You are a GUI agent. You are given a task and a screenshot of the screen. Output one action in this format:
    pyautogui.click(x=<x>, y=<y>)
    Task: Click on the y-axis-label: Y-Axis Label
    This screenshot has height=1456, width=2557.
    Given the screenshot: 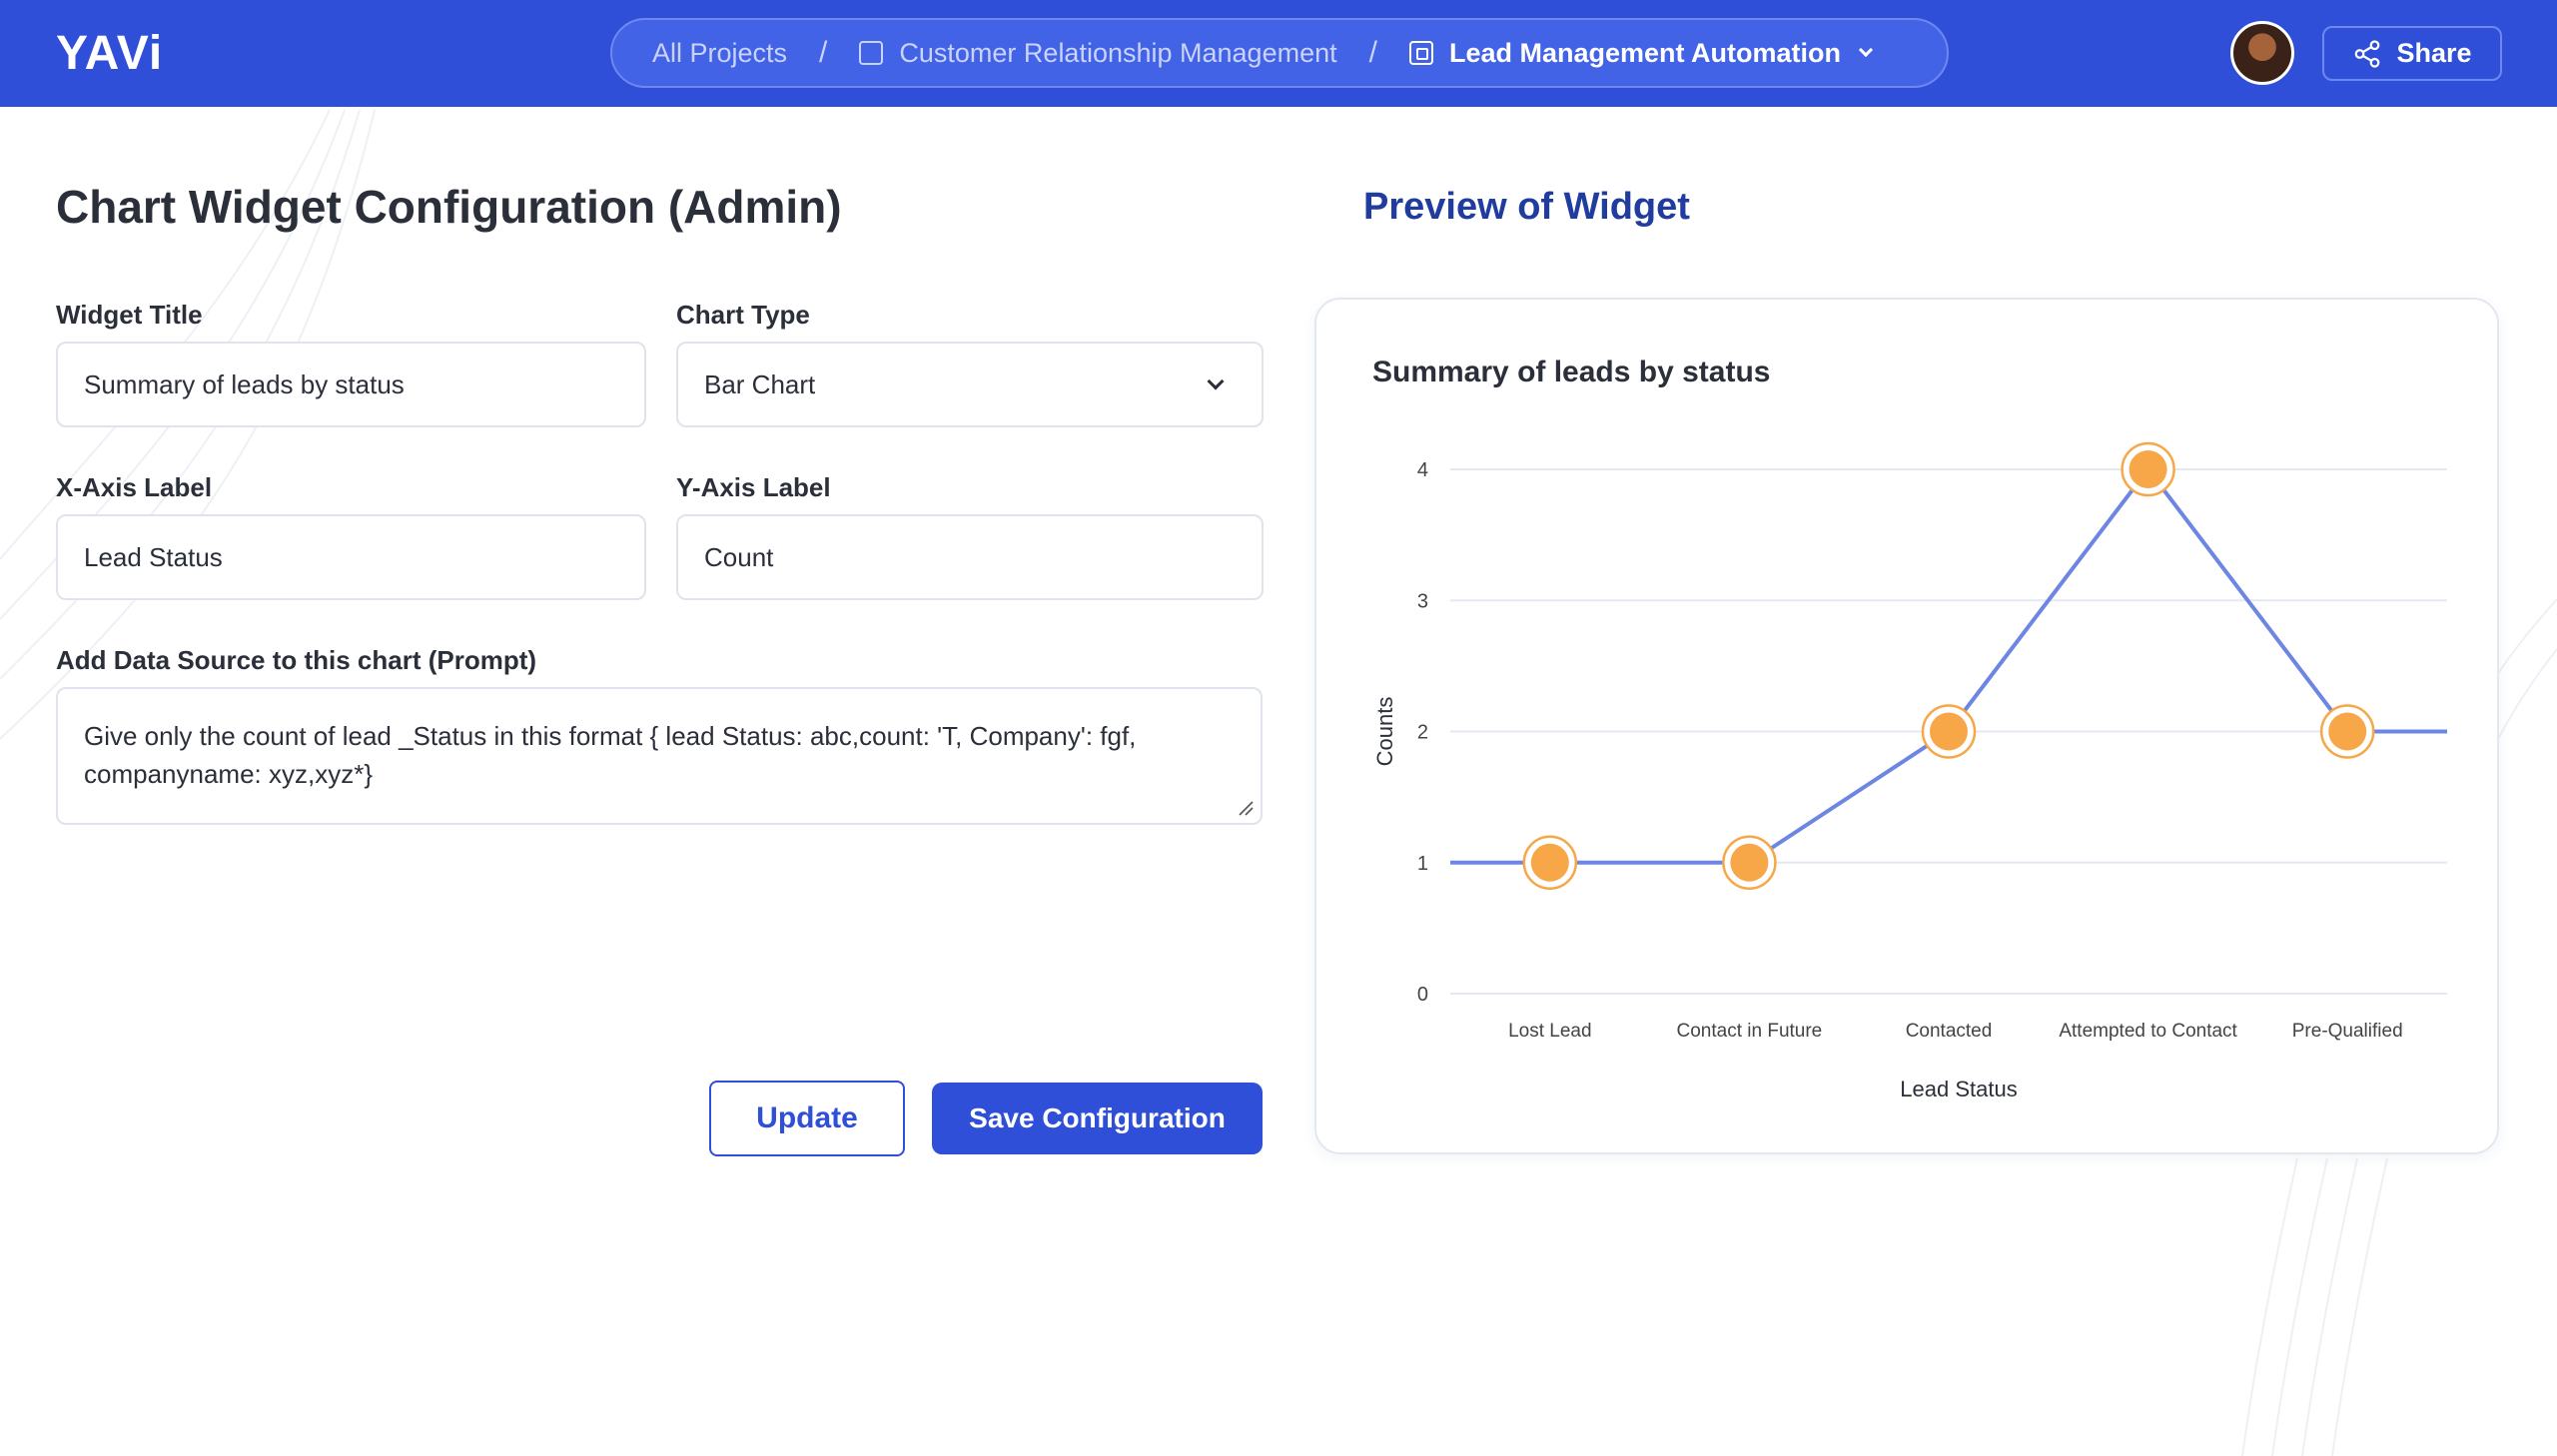 What is the action you would take?
    pyautogui.click(x=753, y=487)
    